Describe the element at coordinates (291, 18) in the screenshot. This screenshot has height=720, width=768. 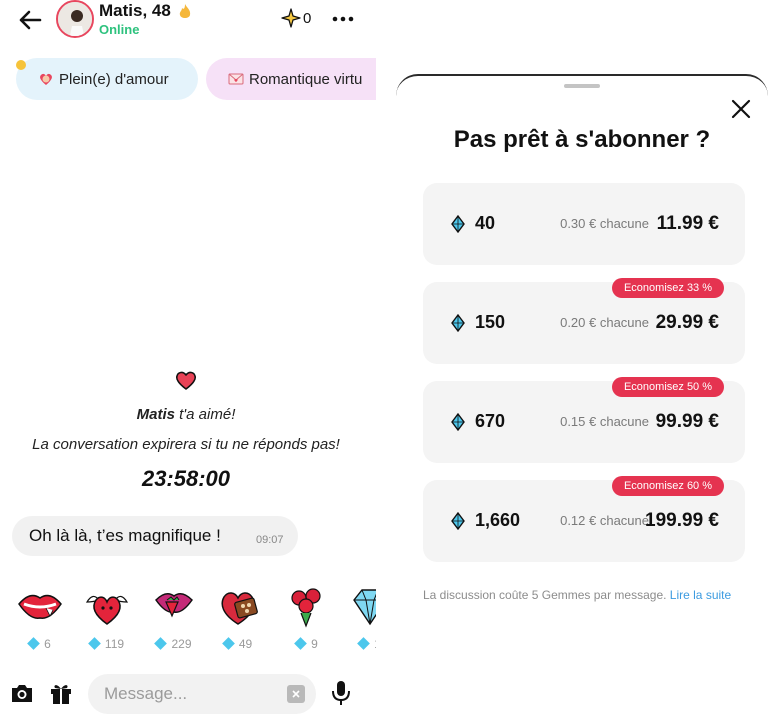
I see `sparkle-icon` at that location.